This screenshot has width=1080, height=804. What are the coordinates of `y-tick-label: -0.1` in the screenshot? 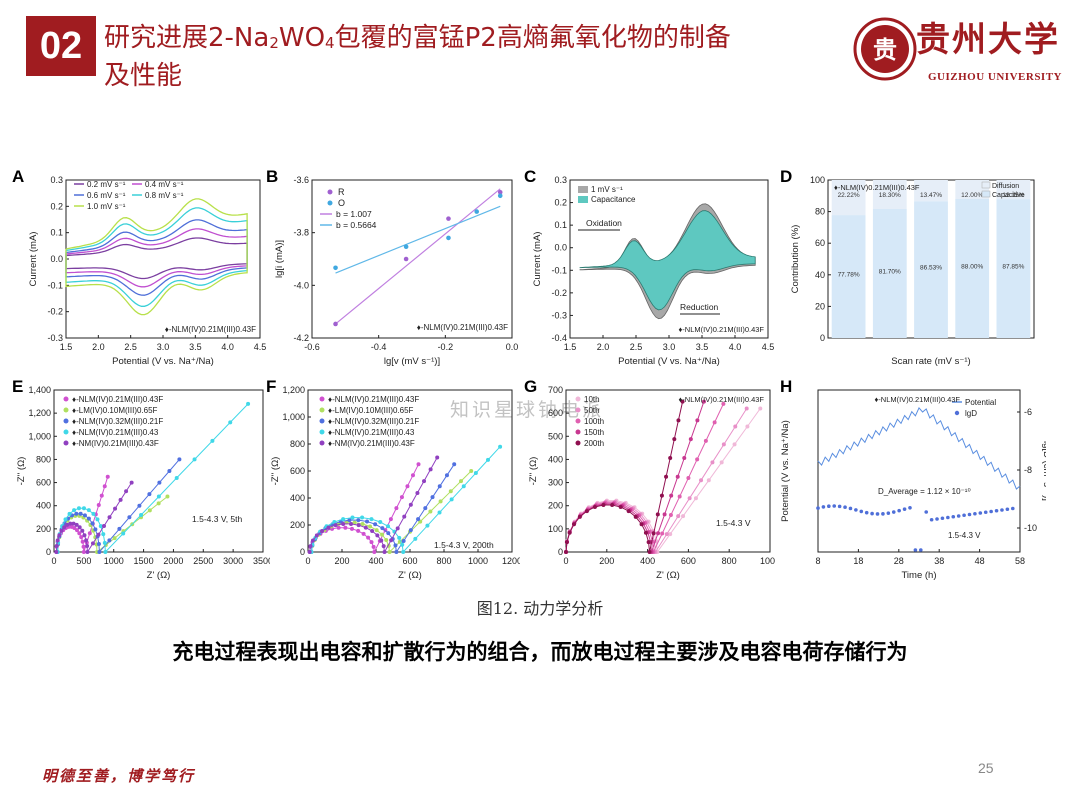 It's located at (55, 285).